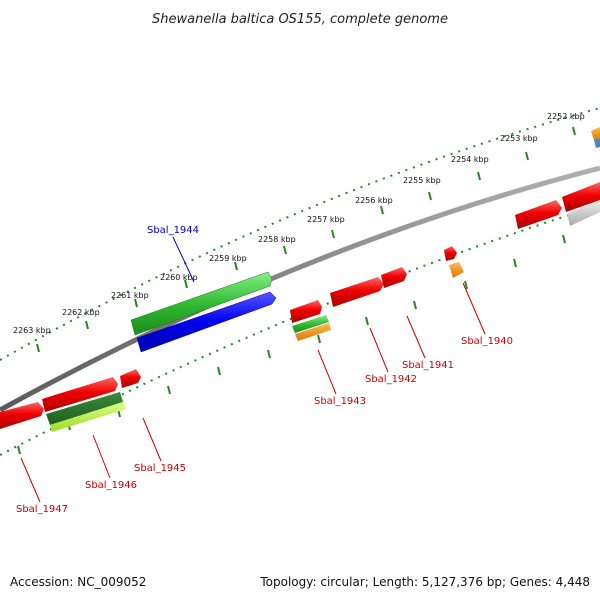 Image resolution: width=600 pixels, height=600 pixels. What do you see at coordinates (597, 143) in the screenshot?
I see `feature-blue-small` at bounding box center [597, 143].